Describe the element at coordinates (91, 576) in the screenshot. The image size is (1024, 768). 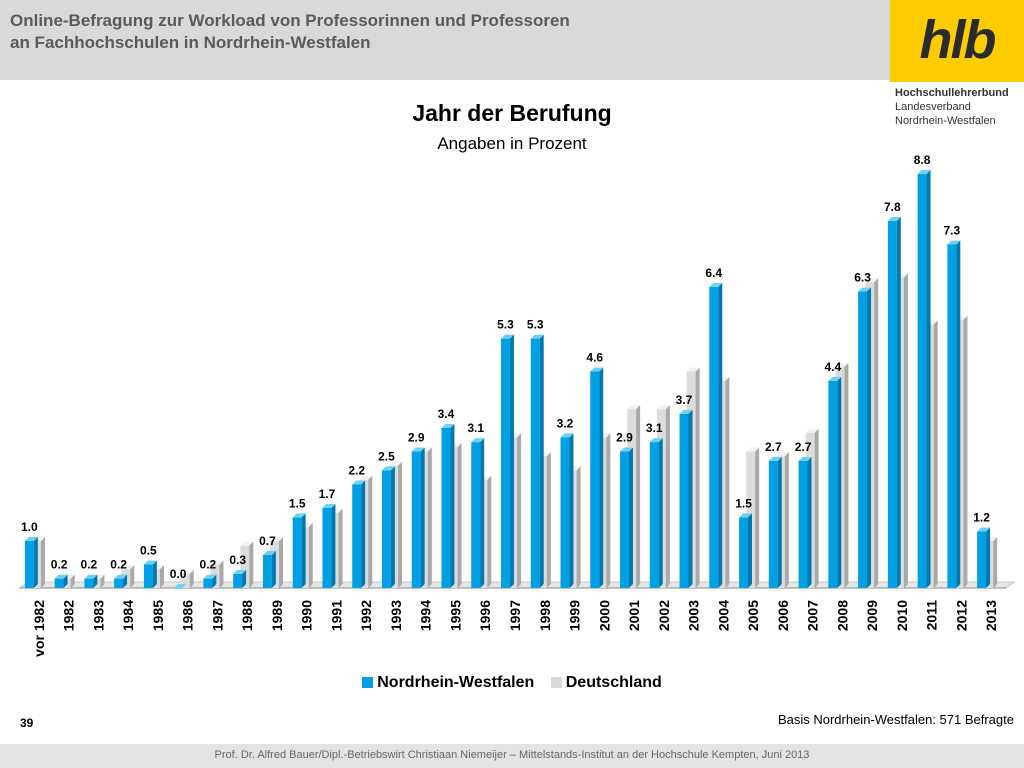
I see `bar-nrw-2-top` at that location.